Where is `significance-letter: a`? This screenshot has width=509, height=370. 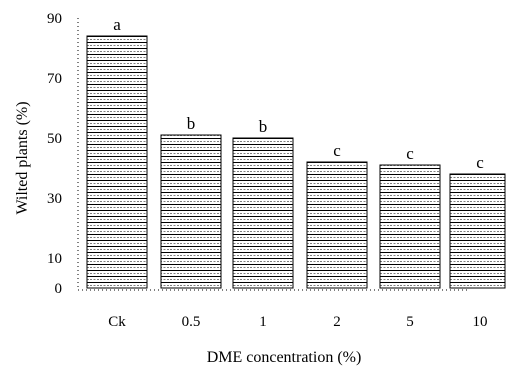
significance-letter: a is located at coordinates (117, 24).